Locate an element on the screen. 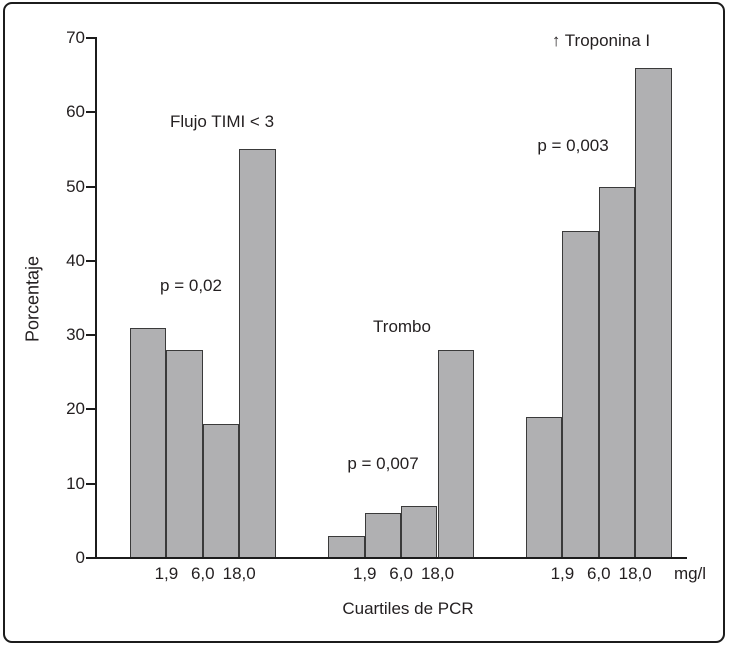 The image size is (730, 648). y-tick-label: 20 is located at coordinates (75, 409).